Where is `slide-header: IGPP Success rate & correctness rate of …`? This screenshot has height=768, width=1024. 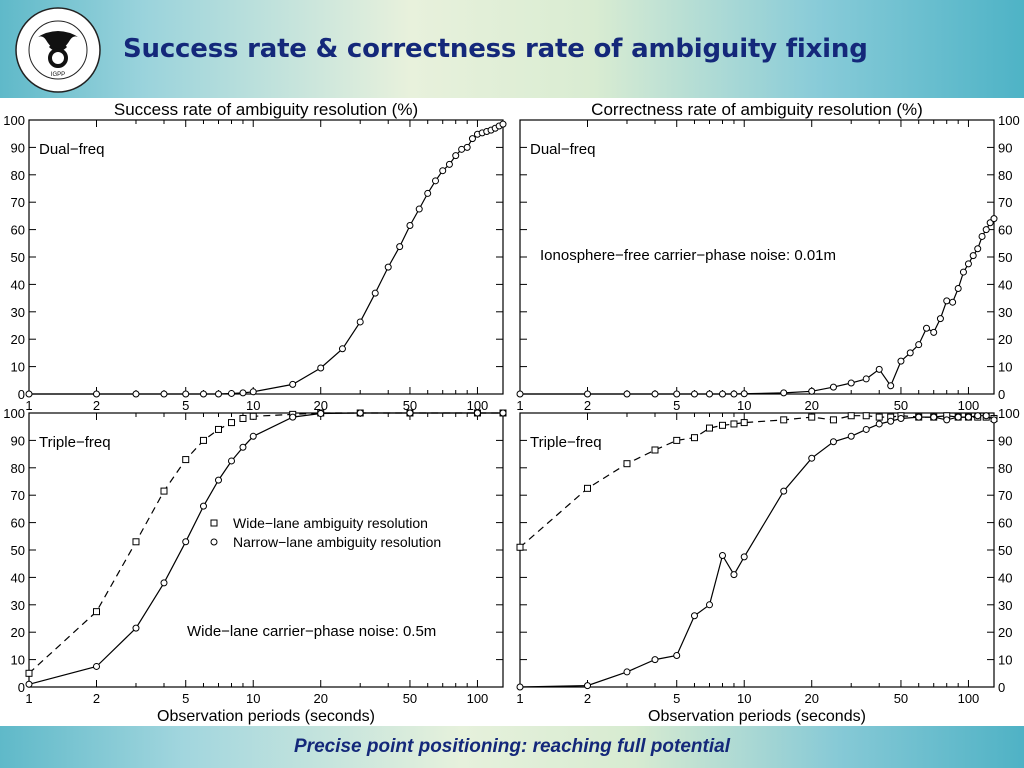
slide-header: IGPP Success rate & correctness rate of … is located at coordinates (512, 49).